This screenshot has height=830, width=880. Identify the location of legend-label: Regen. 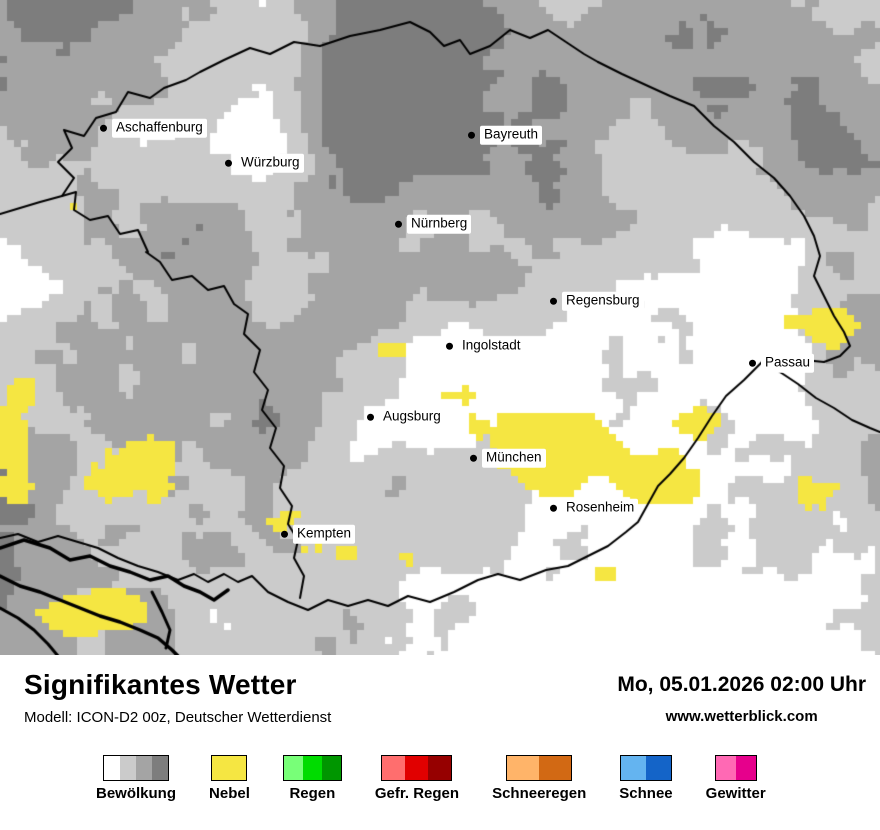
(312, 793).